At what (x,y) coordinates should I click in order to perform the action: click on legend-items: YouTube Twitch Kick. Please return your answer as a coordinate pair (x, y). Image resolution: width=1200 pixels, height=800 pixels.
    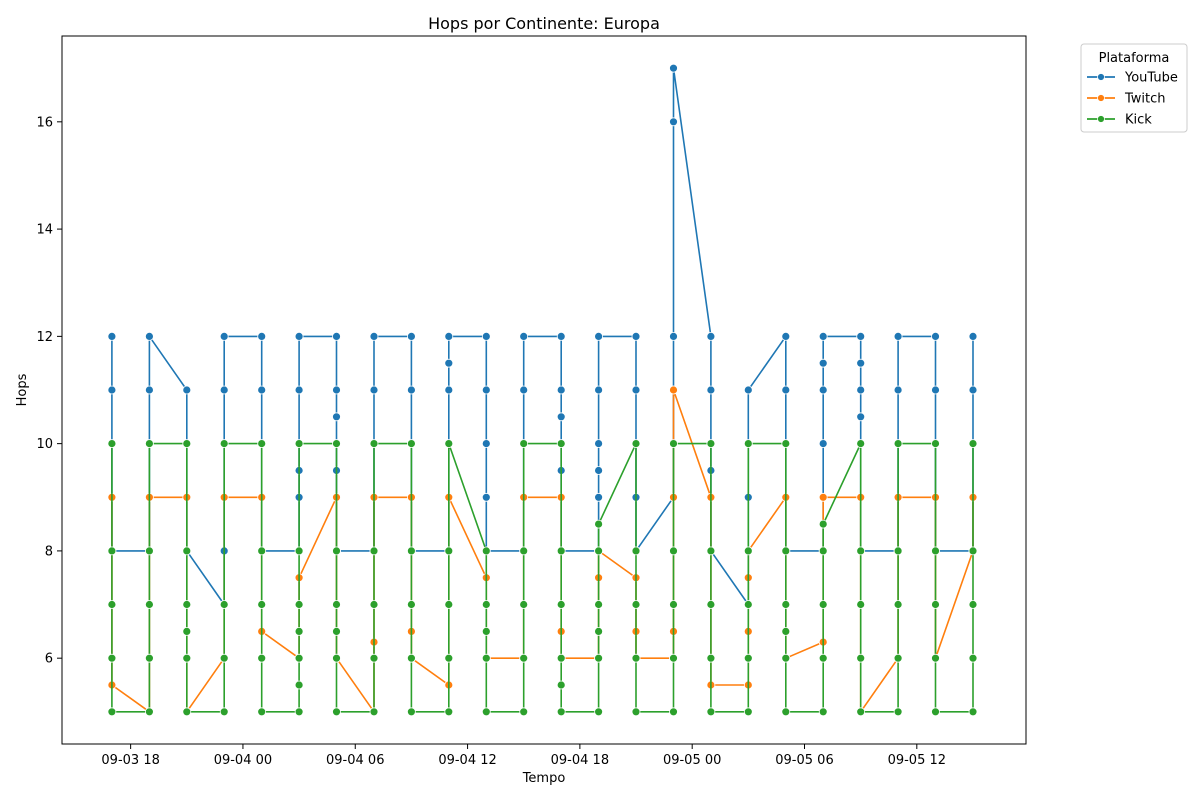
    Looking at the image, I should click on (1132, 99).